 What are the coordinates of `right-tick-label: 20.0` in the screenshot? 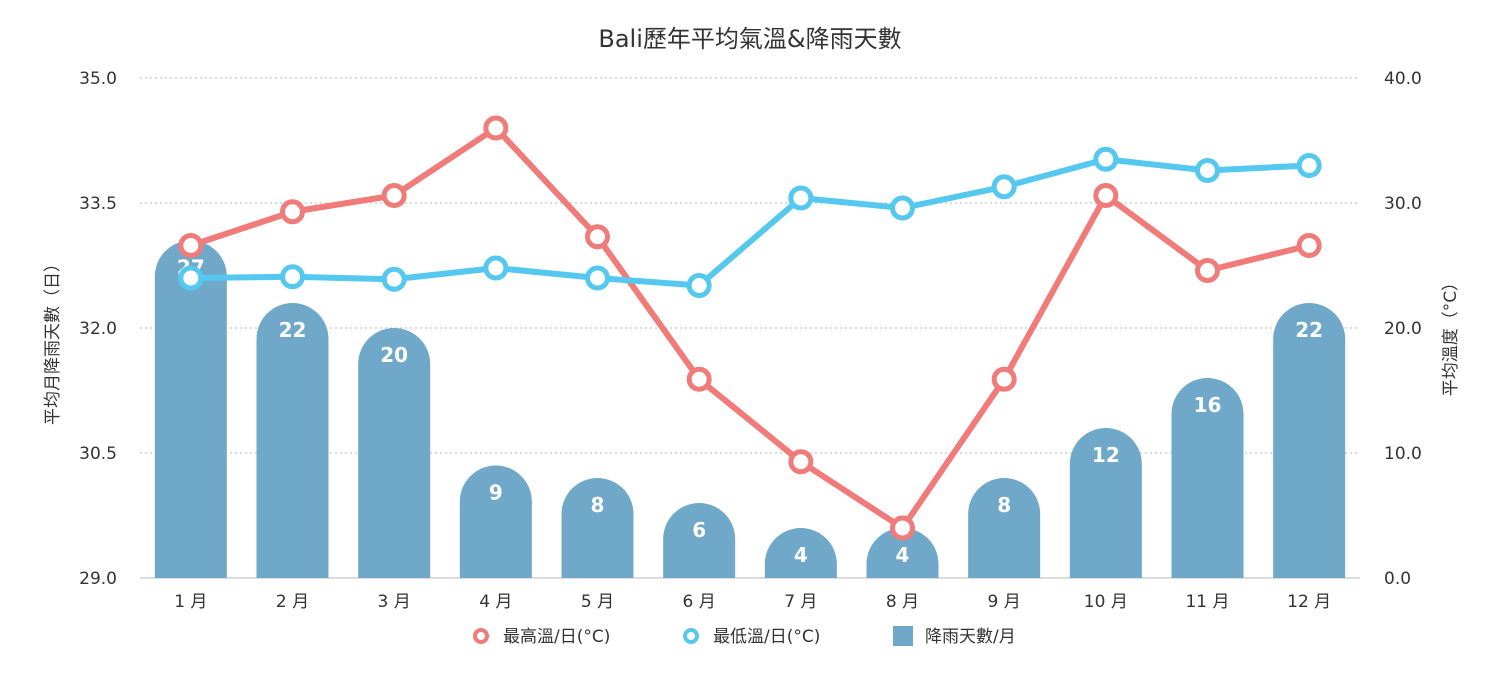 It's located at (1403, 329).